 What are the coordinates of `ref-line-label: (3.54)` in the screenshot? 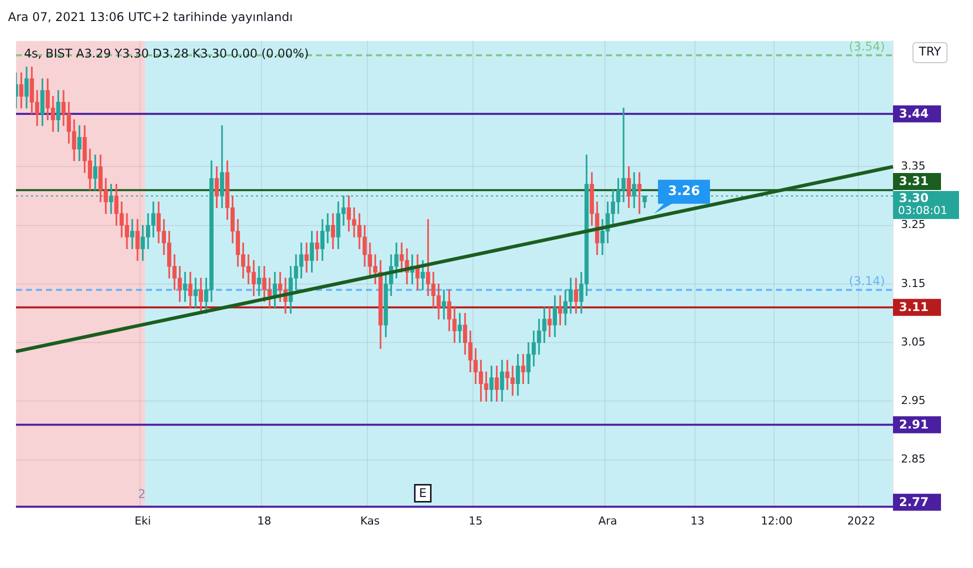 It's located at (866, 46).